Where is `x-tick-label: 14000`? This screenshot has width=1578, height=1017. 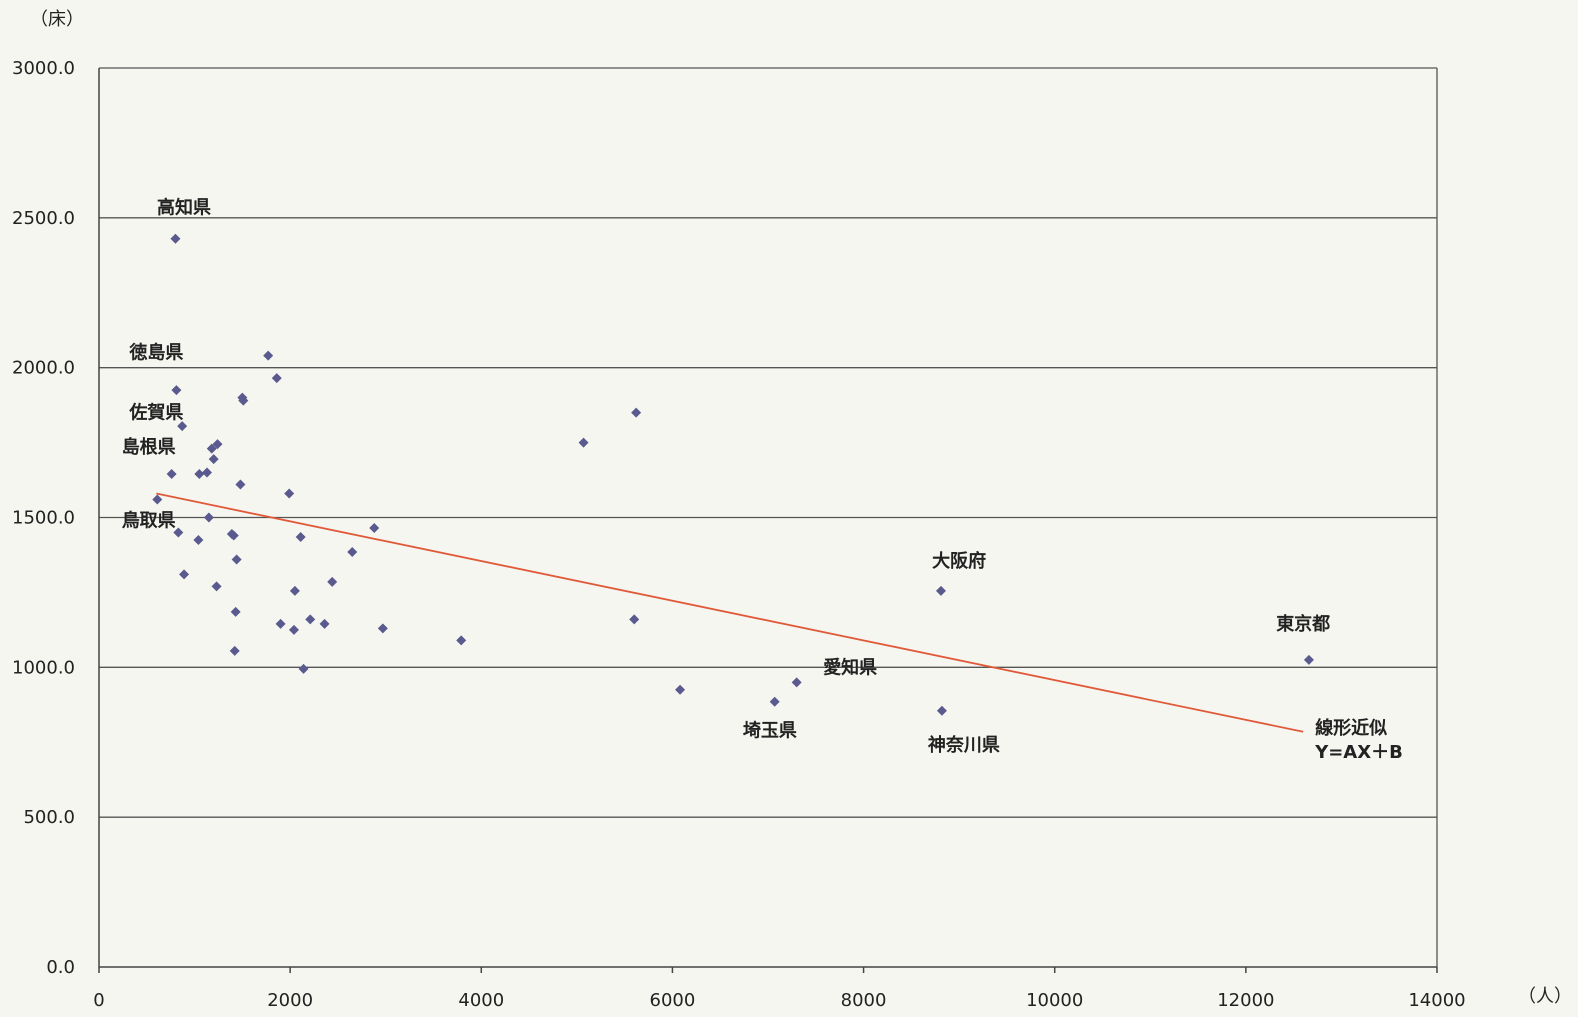
x-tick-label: 14000 is located at coordinates (1436, 1000).